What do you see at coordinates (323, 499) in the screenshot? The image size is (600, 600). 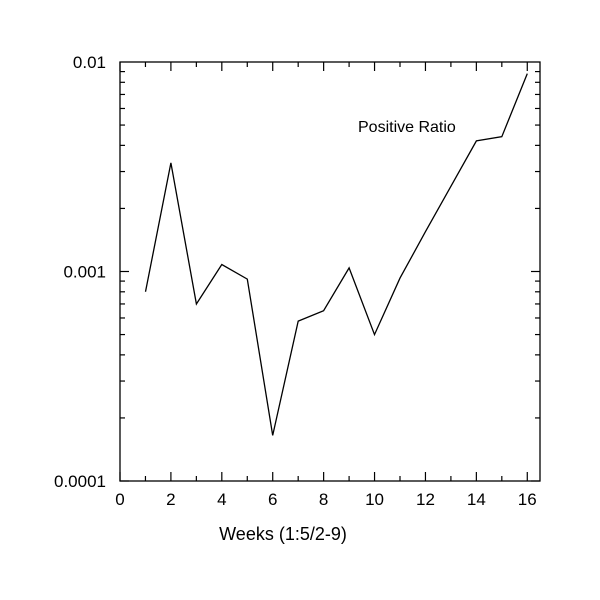 I see `x-tick-label: 8` at bounding box center [323, 499].